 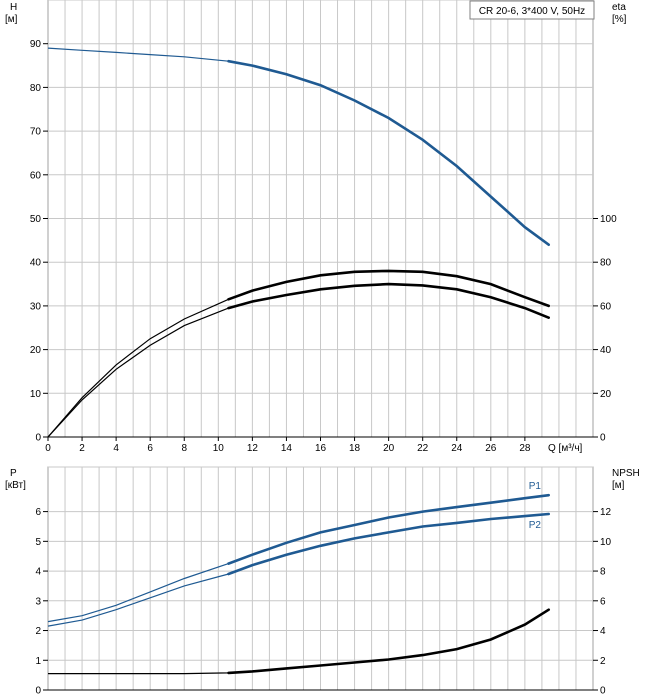 What do you see at coordinates (606, 350) in the screenshot?
I see `right-tick-label: 40` at bounding box center [606, 350].